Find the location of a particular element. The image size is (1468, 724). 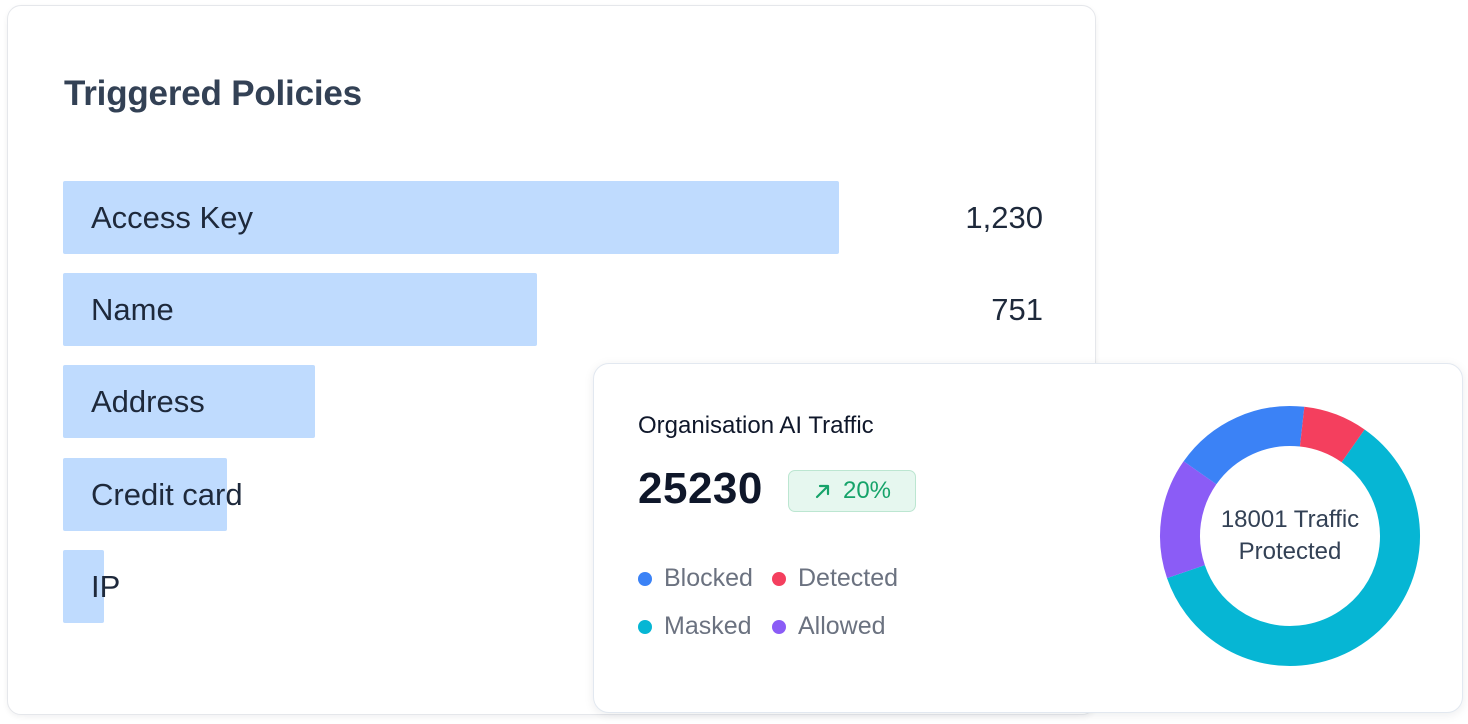

legend-label: Blocked is located at coordinates (708, 578).